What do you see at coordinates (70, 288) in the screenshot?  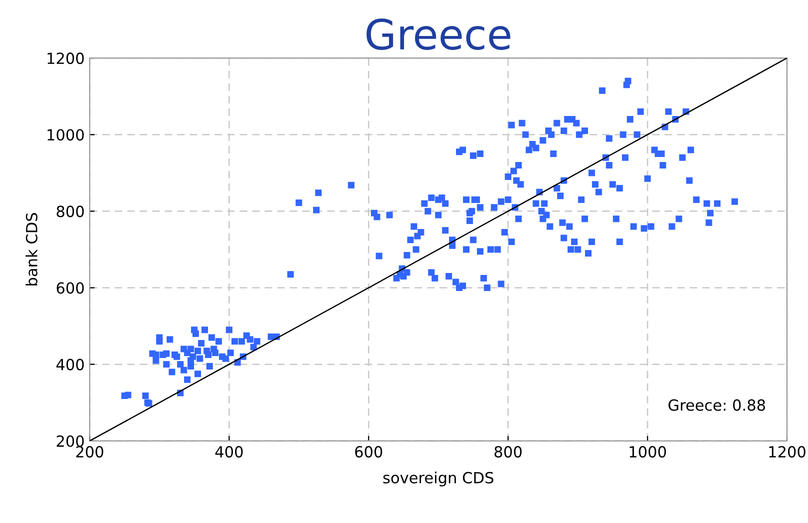 I see `y-tick-label: 600` at bounding box center [70, 288].